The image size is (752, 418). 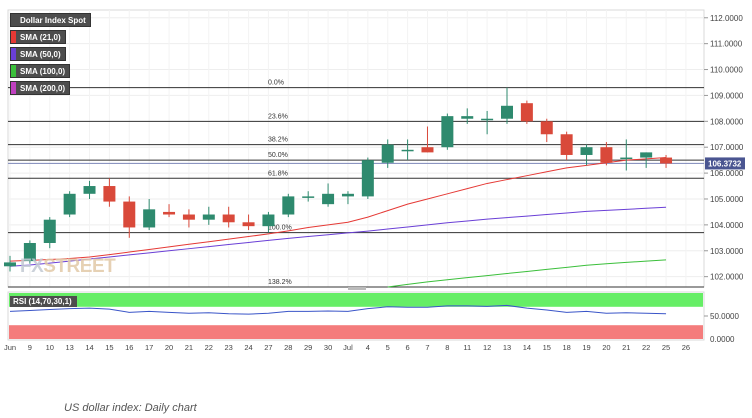 What do you see at coordinates (38, 54) in the screenshot?
I see `legend-item: SMA (50,0)` at bounding box center [38, 54].